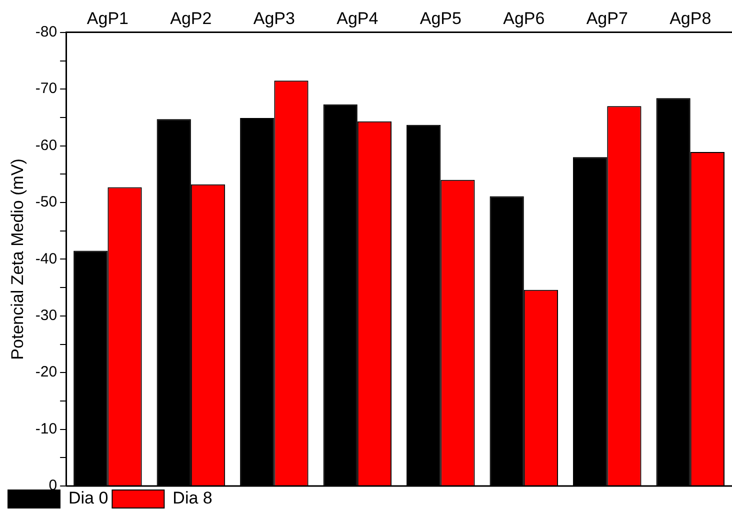  What do you see at coordinates (274, 18) in the screenshot?
I see `x-tick-label: AgP3` at bounding box center [274, 18].